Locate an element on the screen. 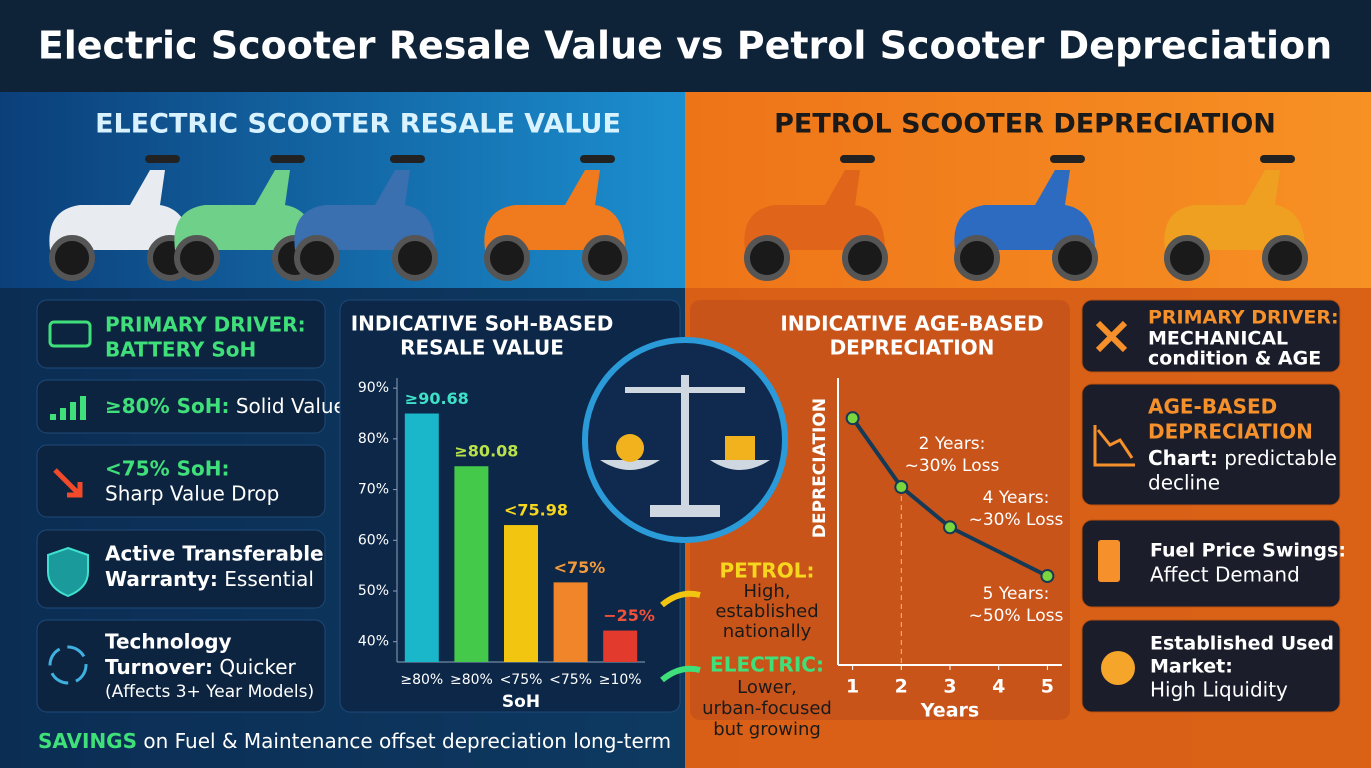  card-text: ≥80% SoH: Solid Value is located at coordinates (225, 406).